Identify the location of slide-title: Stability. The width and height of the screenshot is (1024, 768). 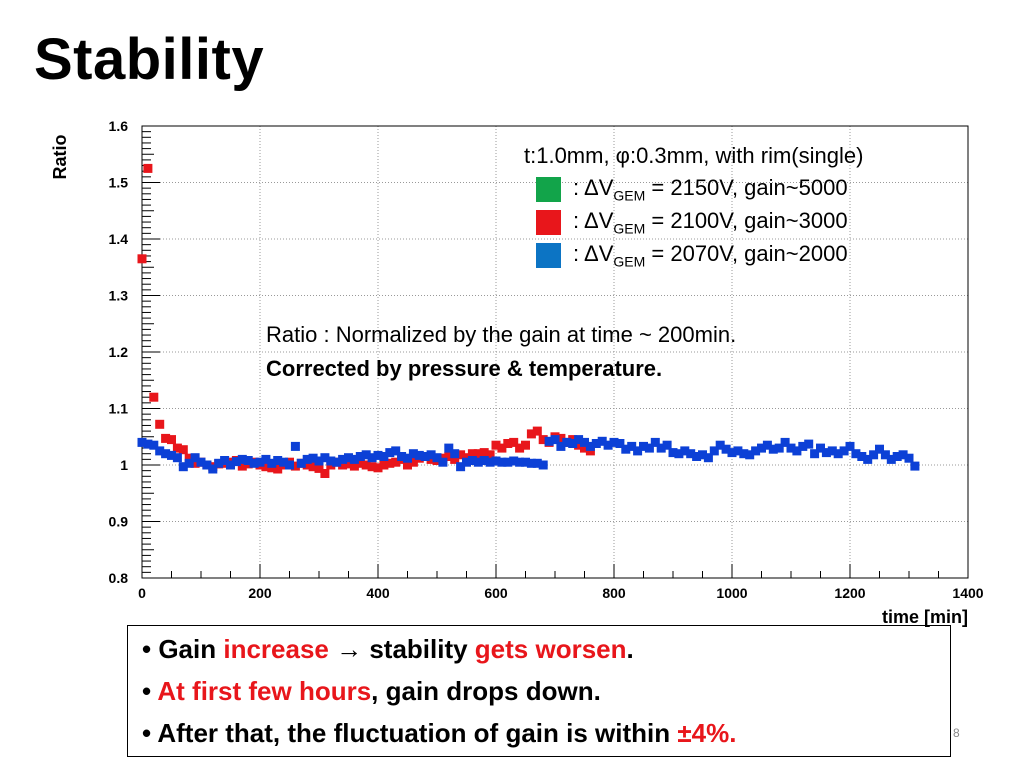
(149, 59).